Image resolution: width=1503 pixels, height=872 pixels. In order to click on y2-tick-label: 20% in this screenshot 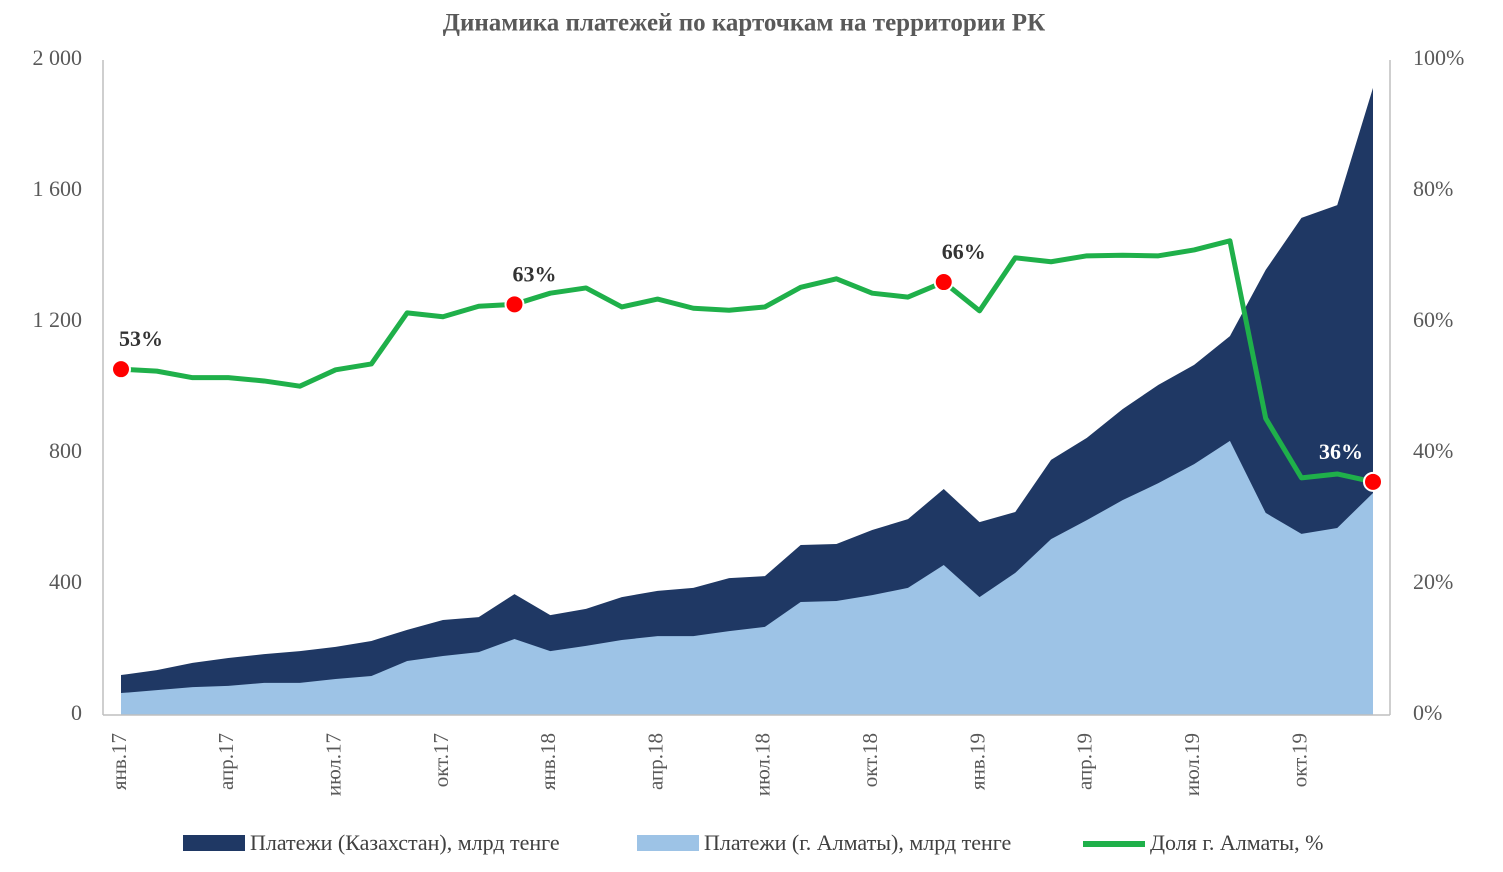, I will do `click(1433, 581)`.